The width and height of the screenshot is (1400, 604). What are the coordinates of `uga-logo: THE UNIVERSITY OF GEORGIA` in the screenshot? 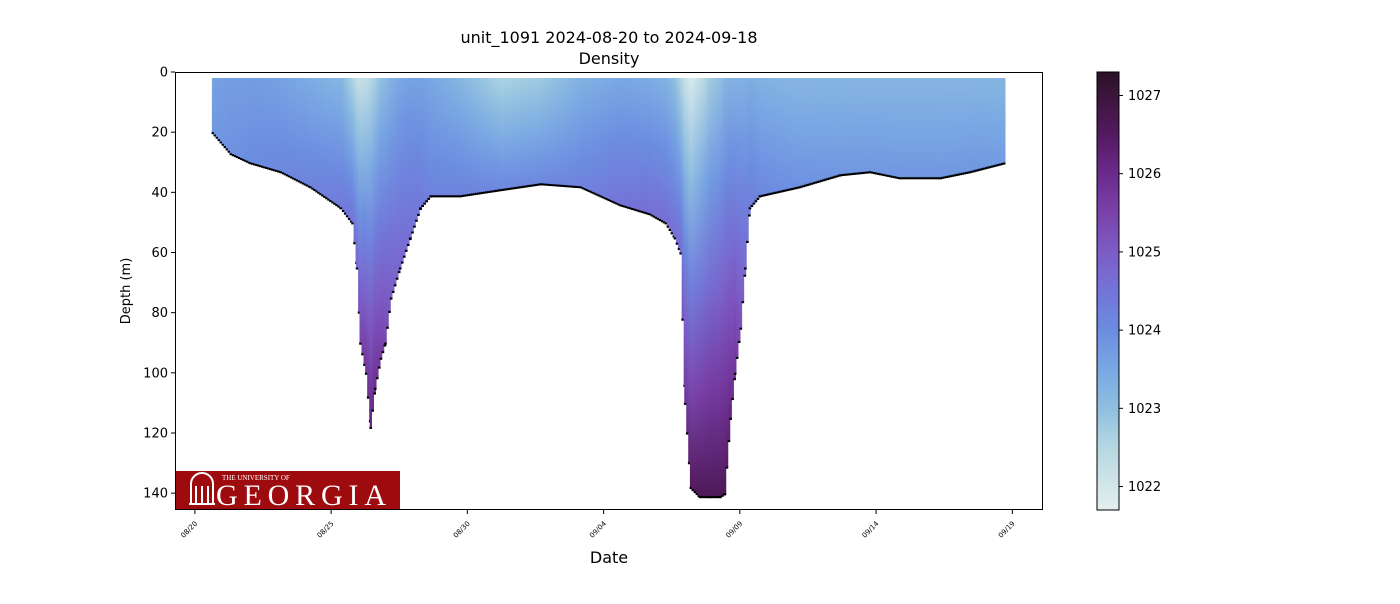 It's located at (288, 491).